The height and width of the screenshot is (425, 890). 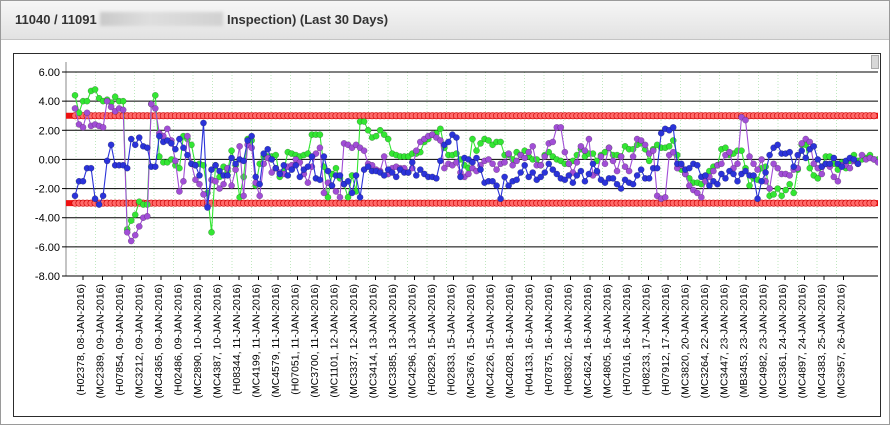 What do you see at coordinates (647, 339) in the screenshot?
I see `x-tick-label: (H08233, 17-JAN-2016)` at bounding box center [647, 339].